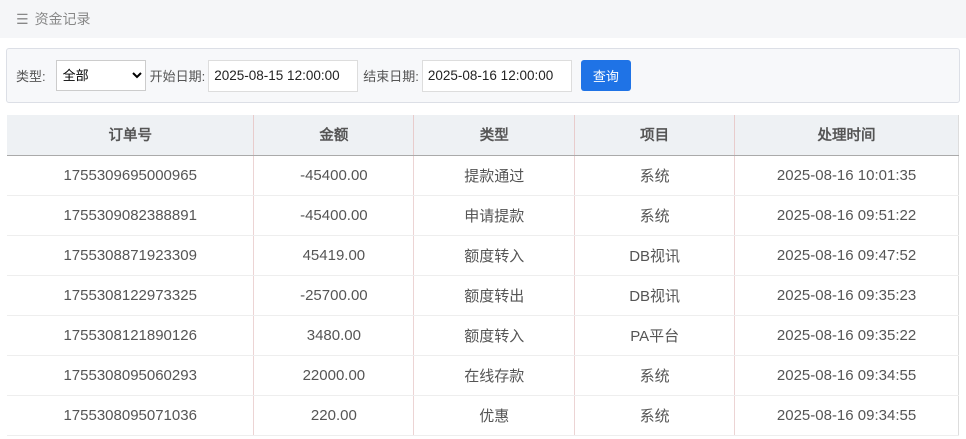  What do you see at coordinates (846, 215) in the screenshot?
I see `cell-processed-time: 2025-08-16 09:51:22` at bounding box center [846, 215].